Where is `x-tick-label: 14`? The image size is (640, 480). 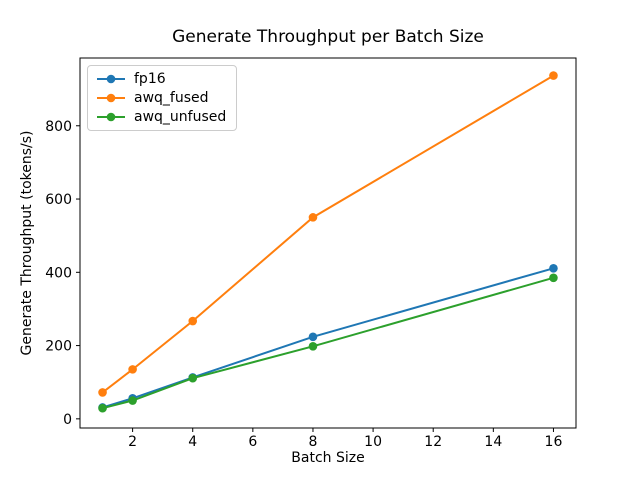 x-tick-label: 14 is located at coordinates (493, 442).